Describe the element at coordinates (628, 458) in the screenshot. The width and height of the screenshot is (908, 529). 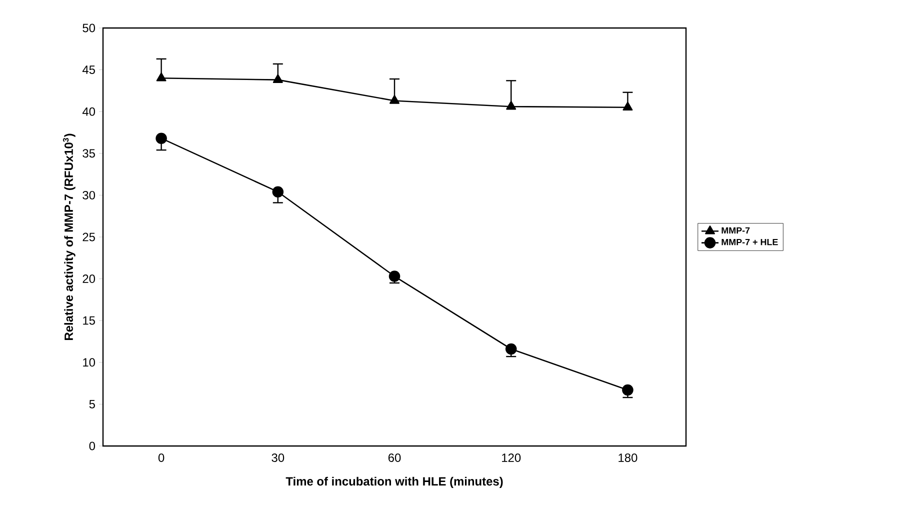
I see `x-tick-label: 180` at that location.